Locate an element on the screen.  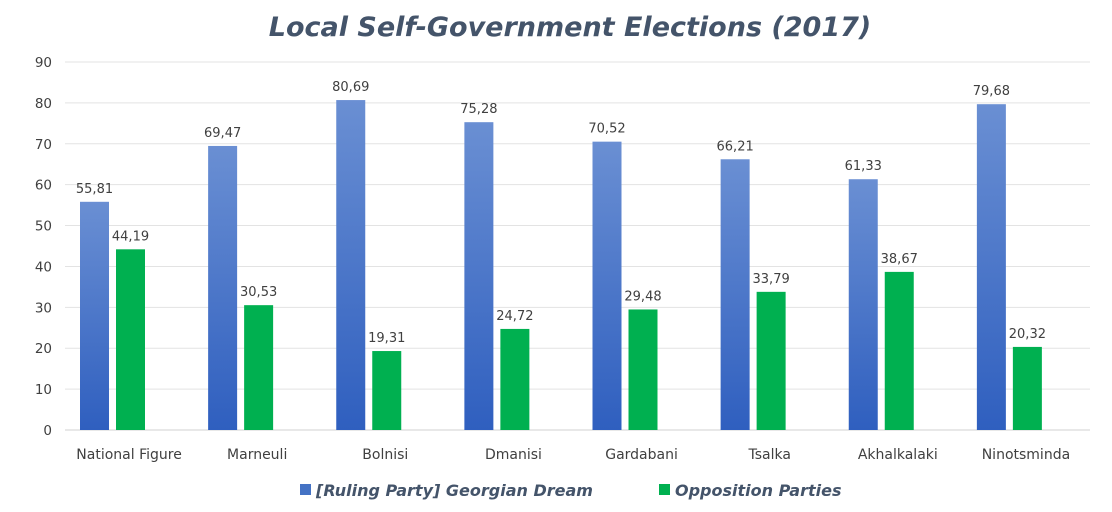
data-label: 19,31 is located at coordinates (386, 338).